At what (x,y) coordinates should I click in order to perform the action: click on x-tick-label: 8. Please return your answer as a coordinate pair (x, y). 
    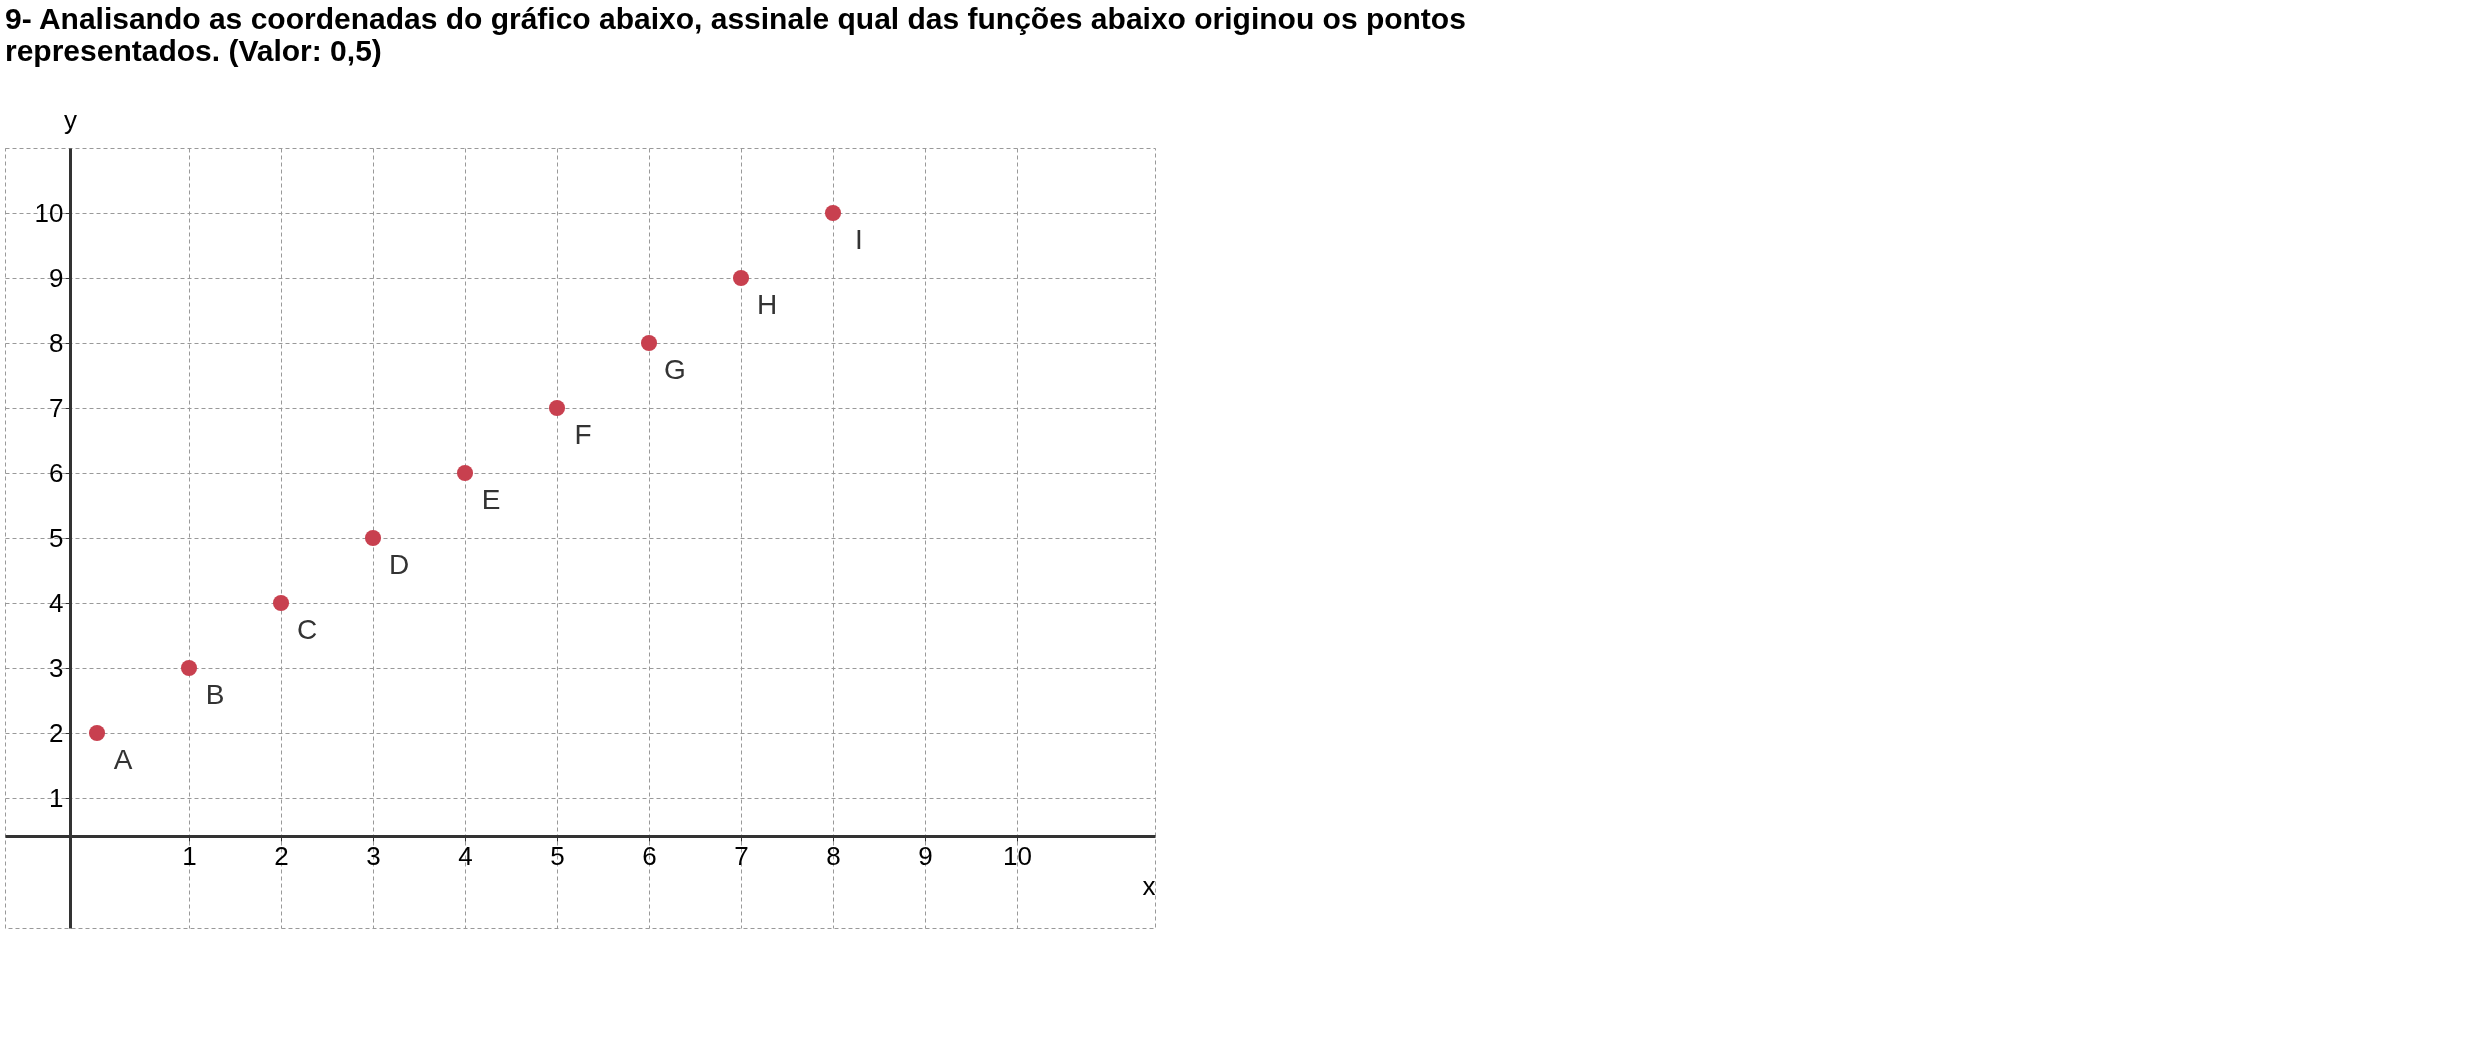
    Looking at the image, I should click on (833, 855).